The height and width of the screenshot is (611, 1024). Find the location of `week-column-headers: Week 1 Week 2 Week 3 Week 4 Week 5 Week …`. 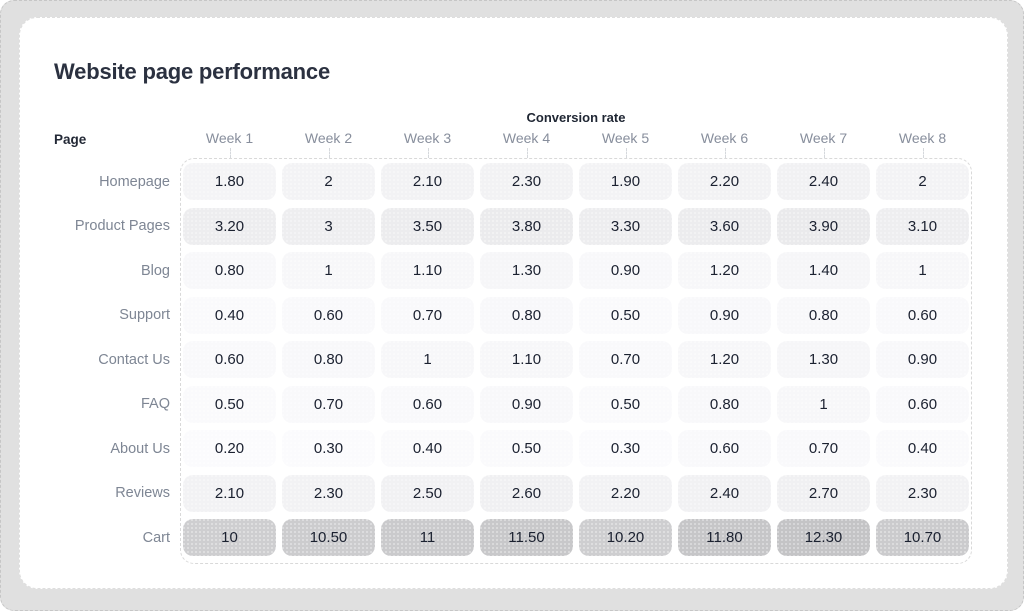

week-column-headers: Week 1 Week 2 Week 3 Week 4 Week 5 Week … is located at coordinates (576, 144).